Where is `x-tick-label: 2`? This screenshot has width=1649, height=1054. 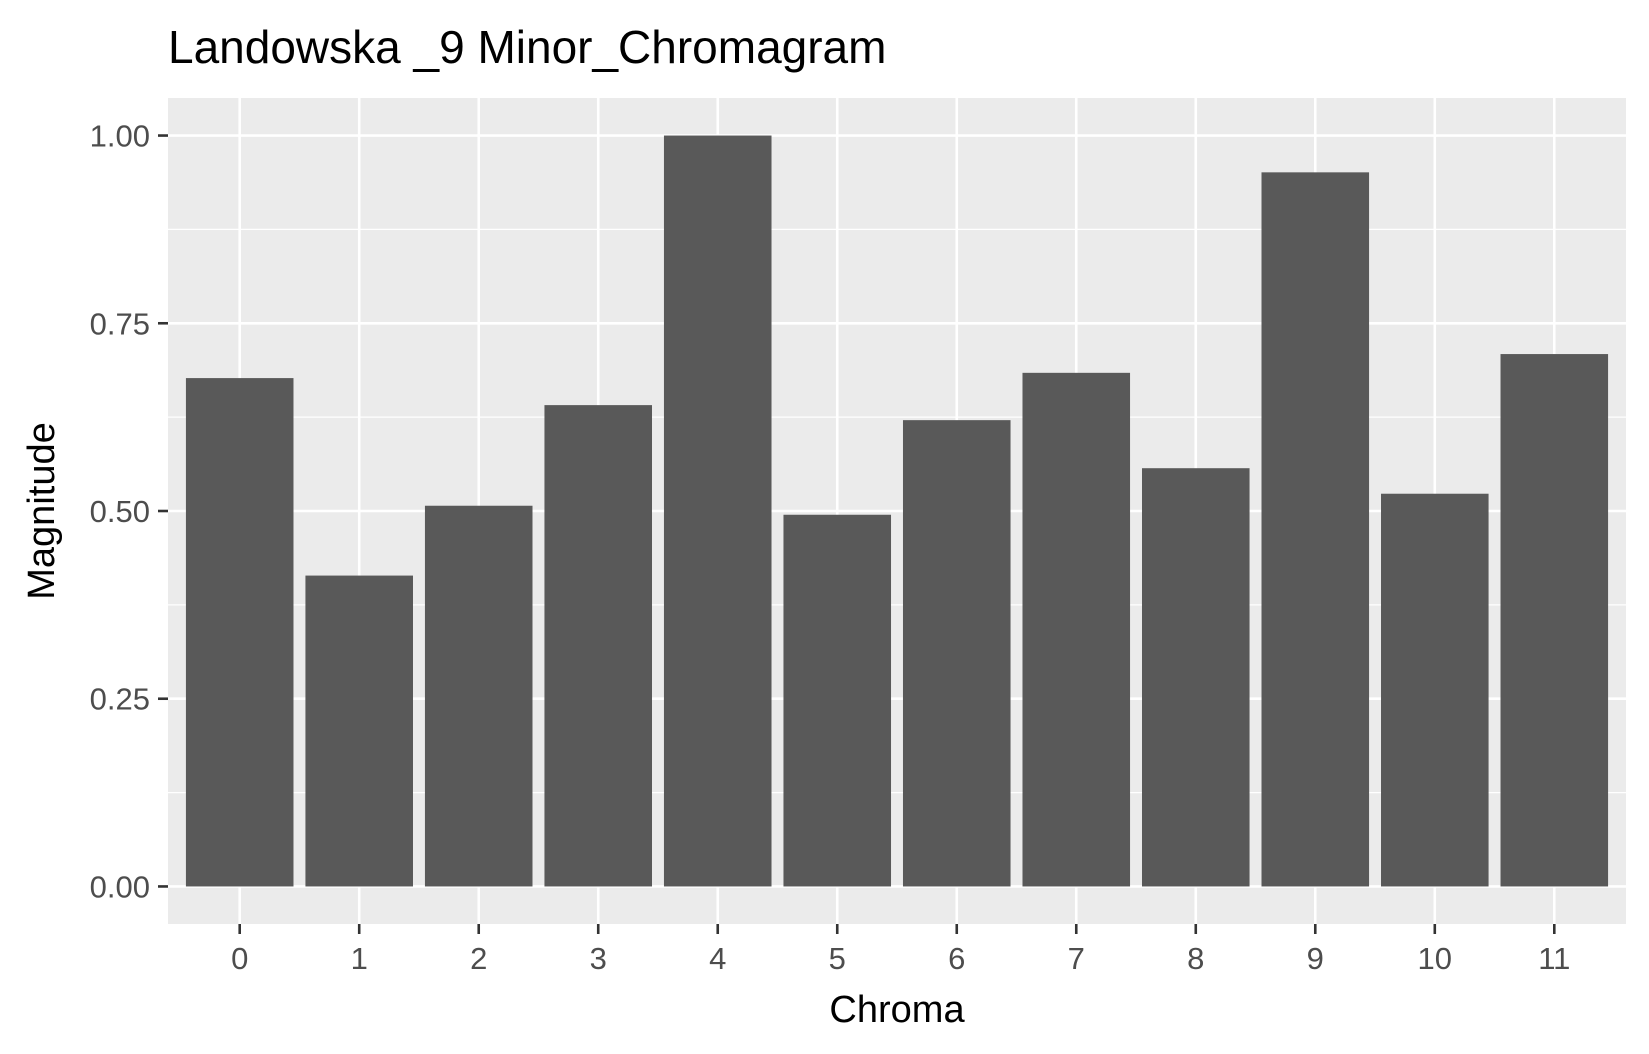
x-tick-label: 2 is located at coordinates (478, 958).